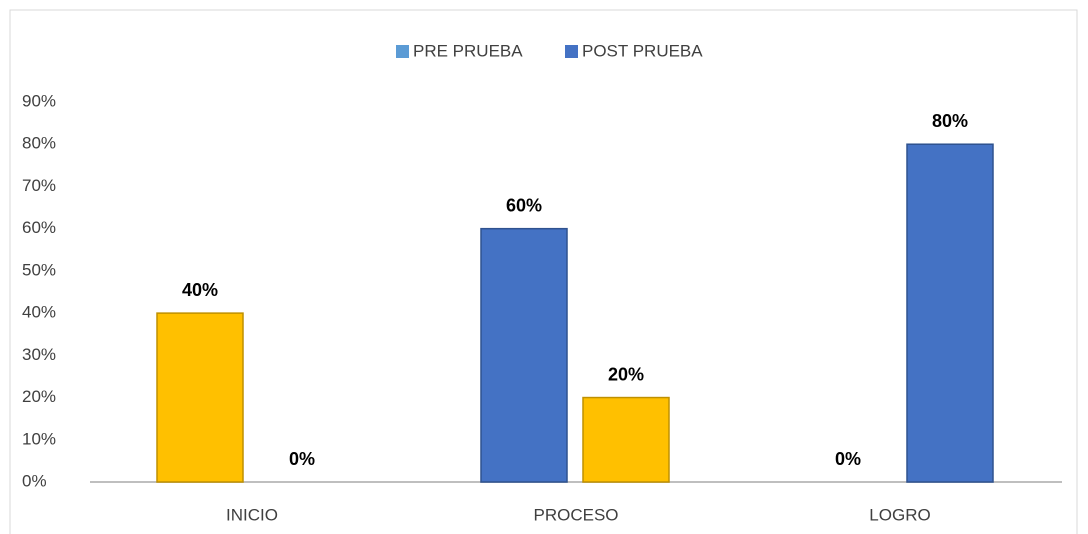 This screenshot has width=1088, height=534. What do you see at coordinates (39, 143) in the screenshot?
I see `y-tick-label: 80%` at bounding box center [39, 143].